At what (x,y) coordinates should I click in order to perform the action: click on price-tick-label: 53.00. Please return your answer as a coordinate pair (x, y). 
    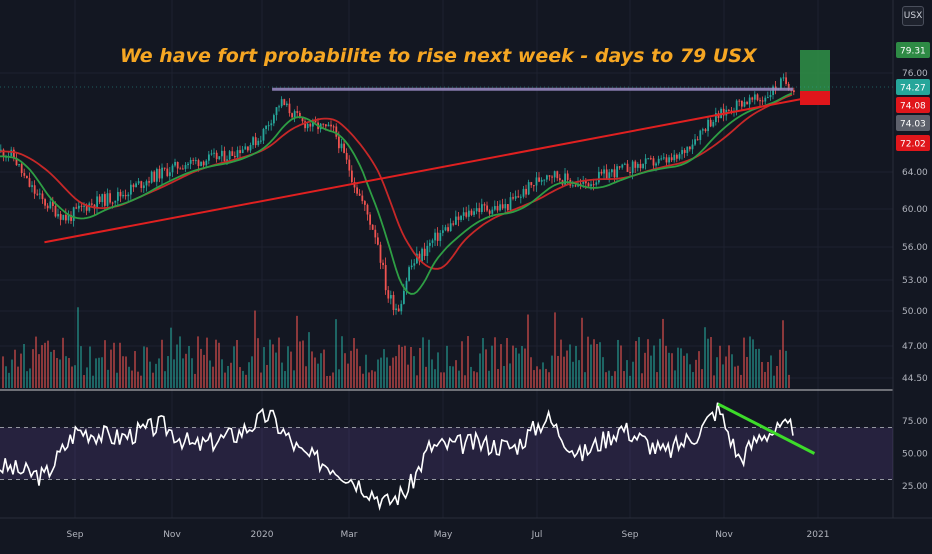
    Looking at the image, I should click on (915, 281).